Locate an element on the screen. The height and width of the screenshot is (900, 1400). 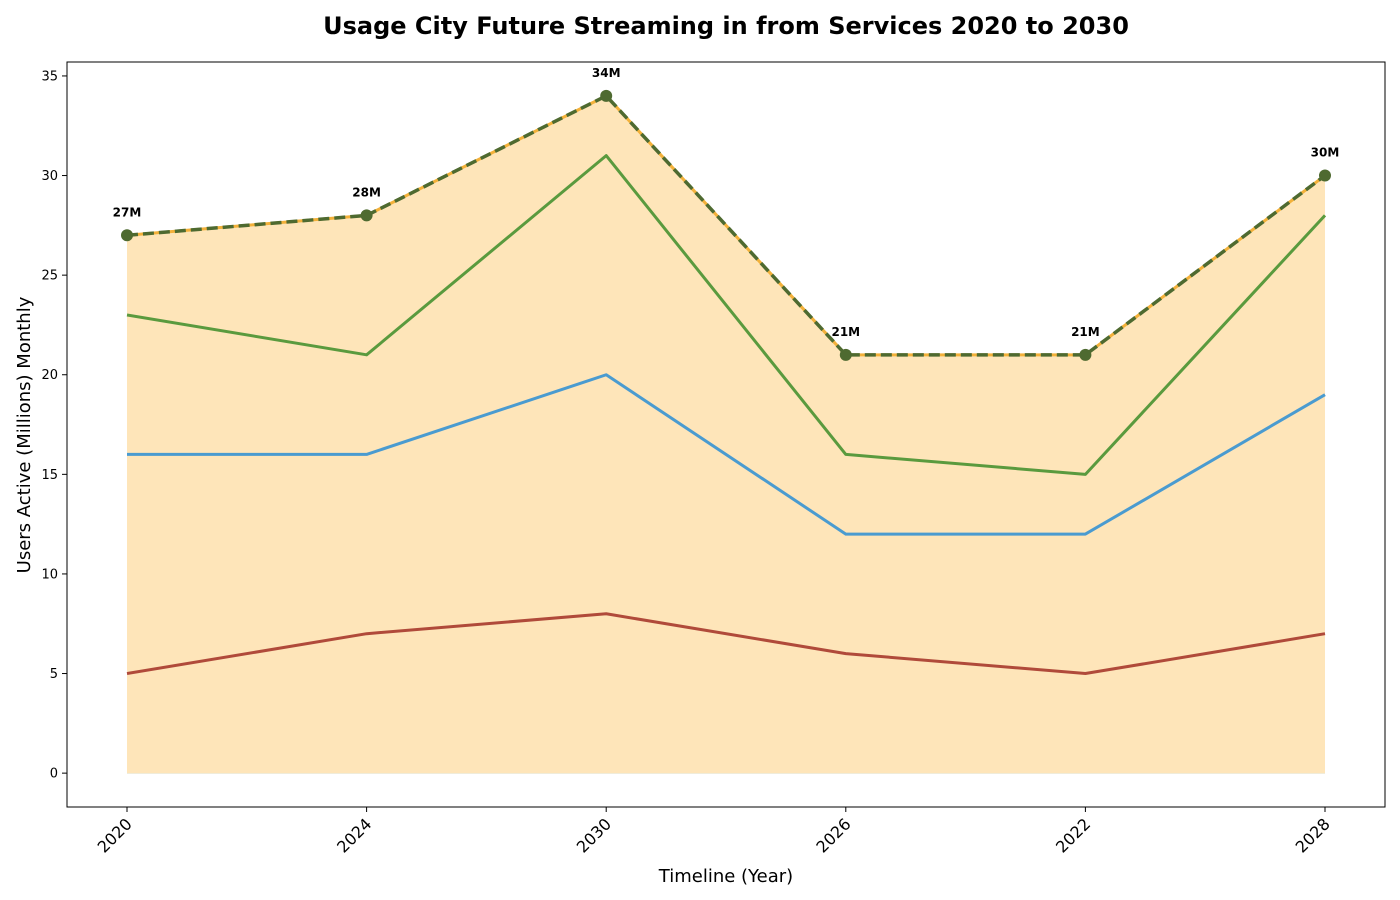
series-1-line is located at coordinates (726, 644).